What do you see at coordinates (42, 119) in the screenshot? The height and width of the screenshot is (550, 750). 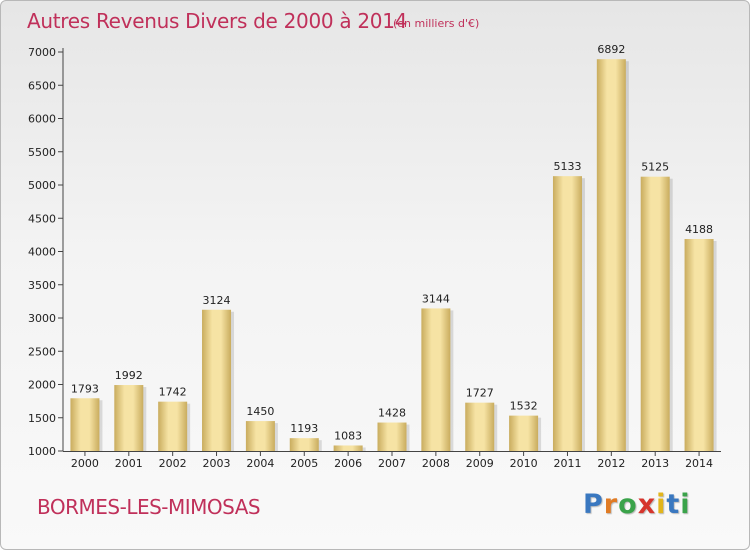 I see `y-tick-label: 6000` at bounding box center [42, 119].